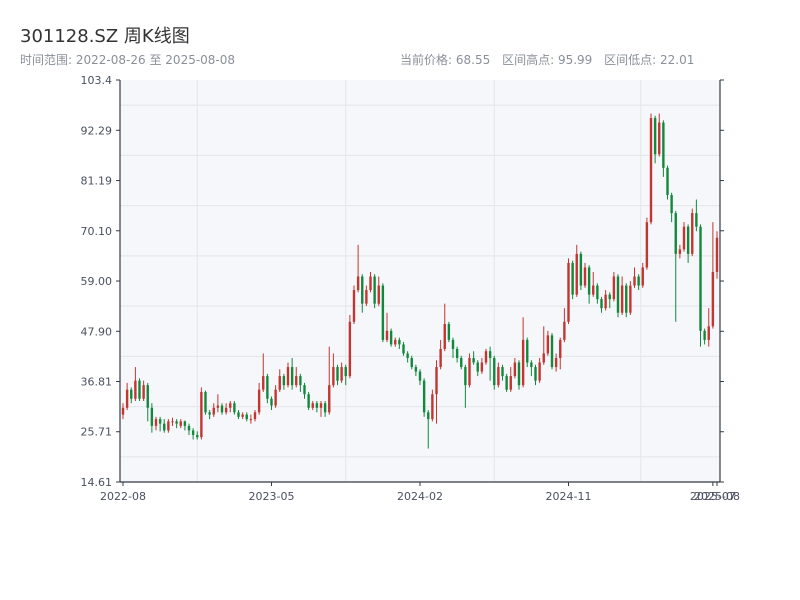 The height and width of the screenshot is (600, 800). Describe the element at coordinates (713, 496) in the screenshot. I see `x-tick-label: 2025-07` at that location.